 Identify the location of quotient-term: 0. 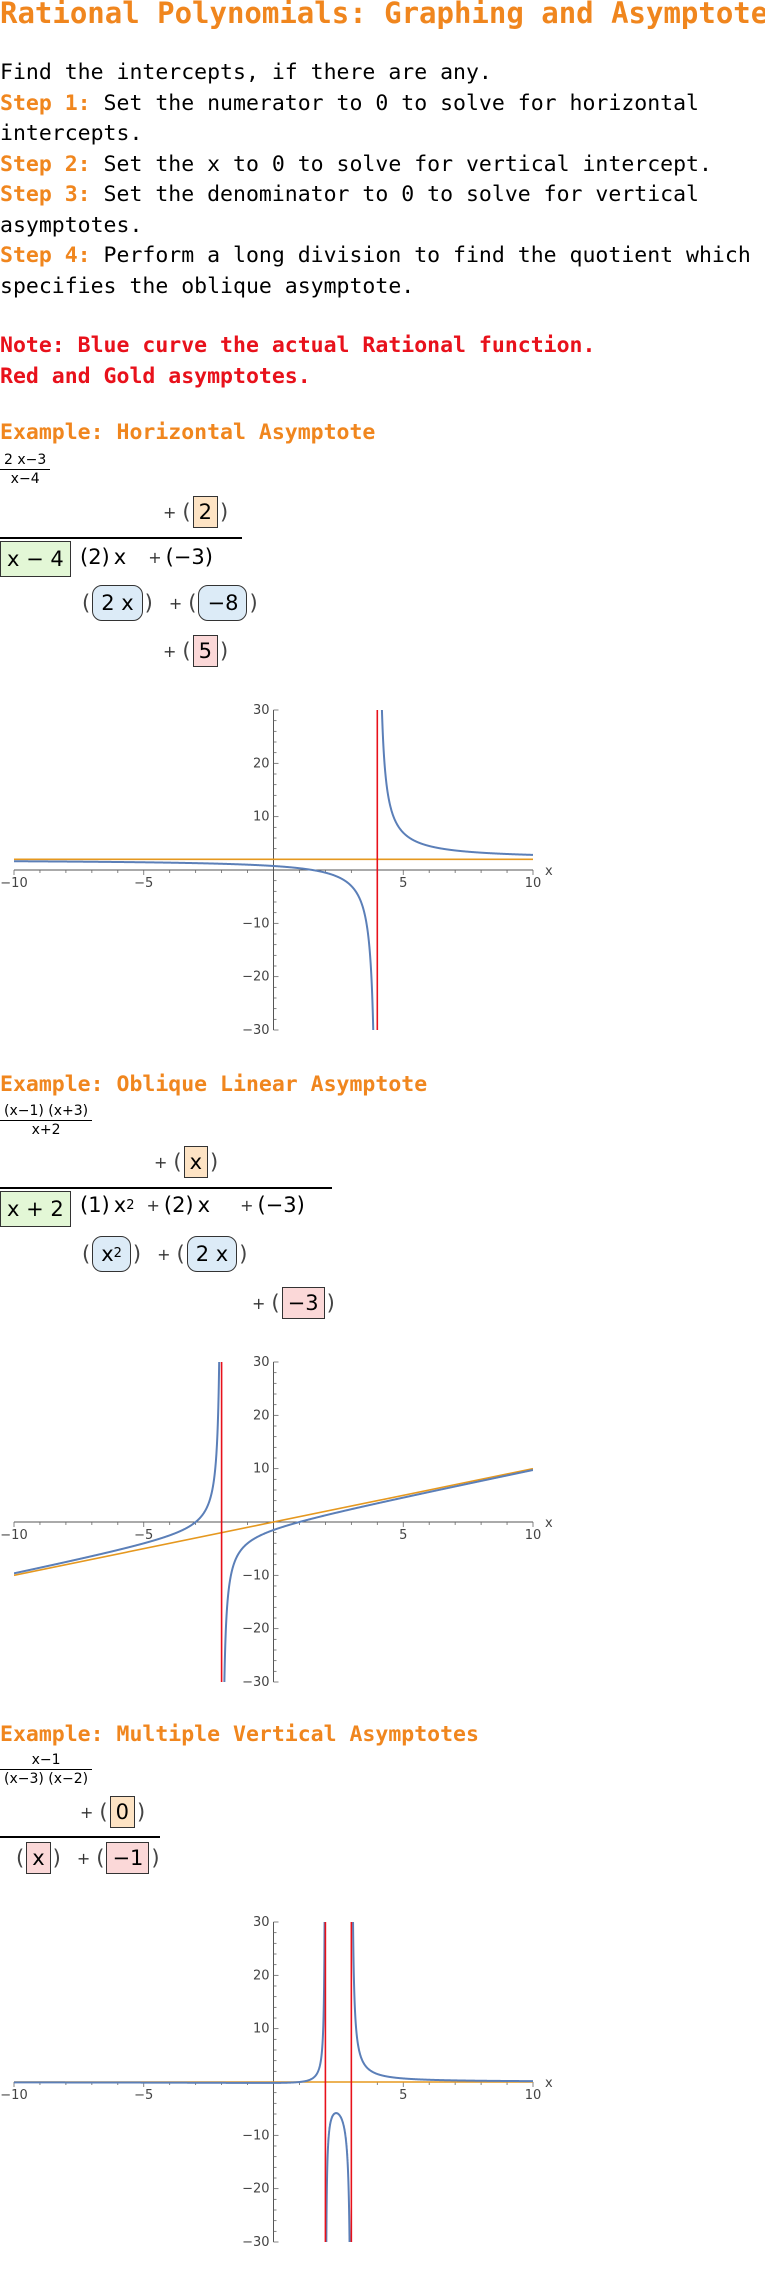
(122, 1812).